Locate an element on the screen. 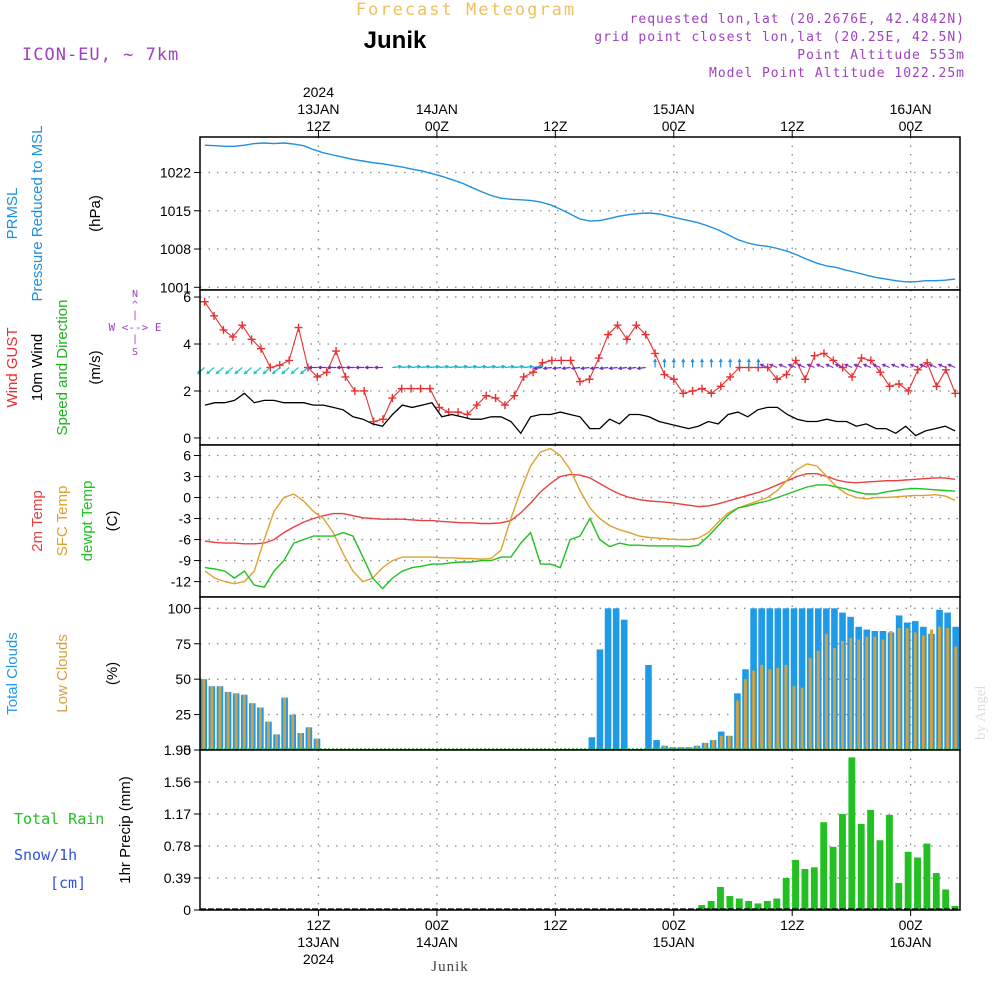 The width and height of the screenshot is (1000, 1000). time-label-top: 2024 is located at coordinates (318, 92).